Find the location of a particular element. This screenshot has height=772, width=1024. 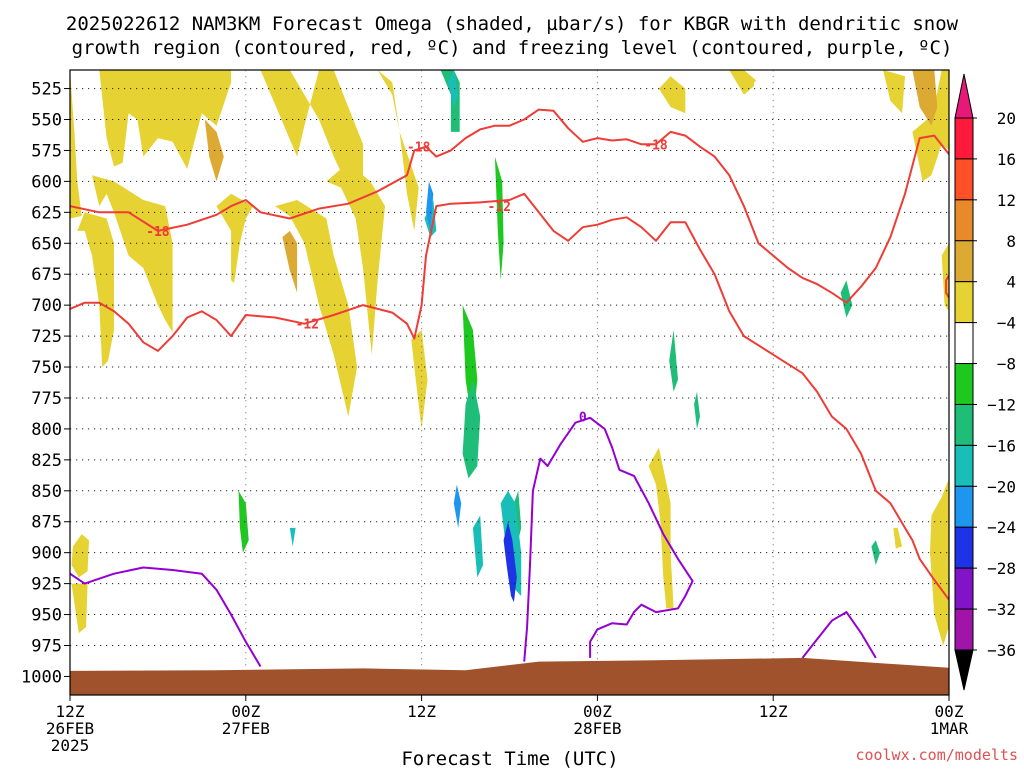

colorbar-tick-label: −20 is located at coordinates (1001, 486).